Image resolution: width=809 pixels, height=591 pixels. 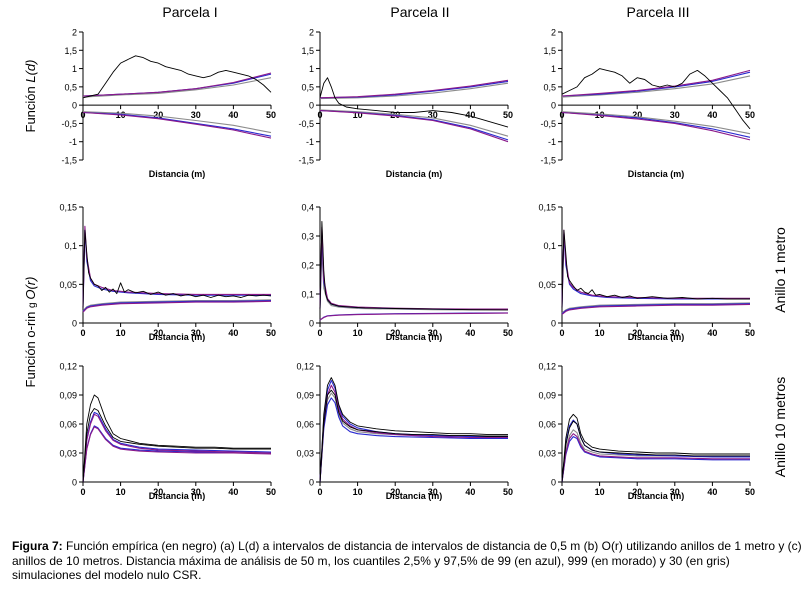 I want to click on row-label-or-text: O(r), so click(x=30, y=288).